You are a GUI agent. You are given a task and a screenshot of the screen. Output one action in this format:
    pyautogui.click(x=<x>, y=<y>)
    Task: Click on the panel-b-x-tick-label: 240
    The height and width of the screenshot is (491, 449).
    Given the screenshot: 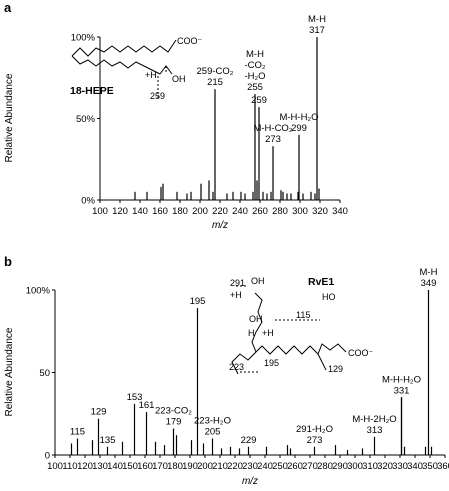 What is the action you would take?
    pyautogui.click(x=265, y=466)
    